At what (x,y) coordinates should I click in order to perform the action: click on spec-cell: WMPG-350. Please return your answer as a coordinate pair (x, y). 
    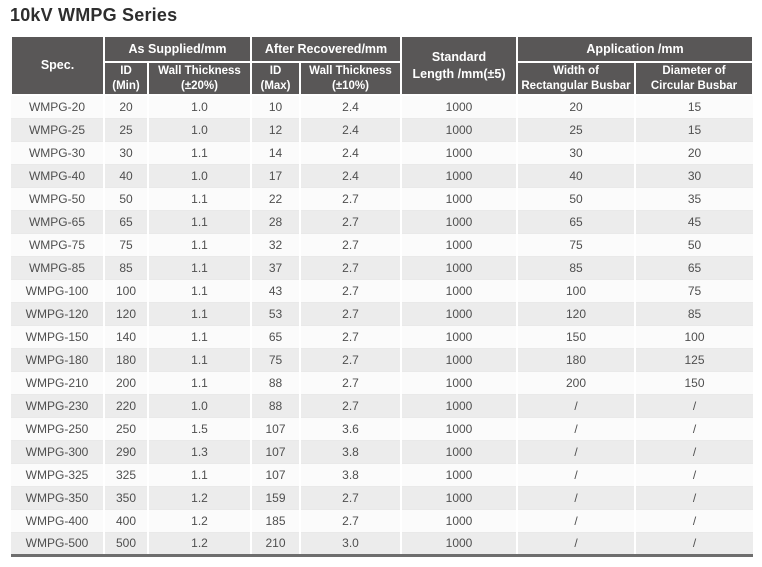
    Looking at the image, I should click on (57, 497).